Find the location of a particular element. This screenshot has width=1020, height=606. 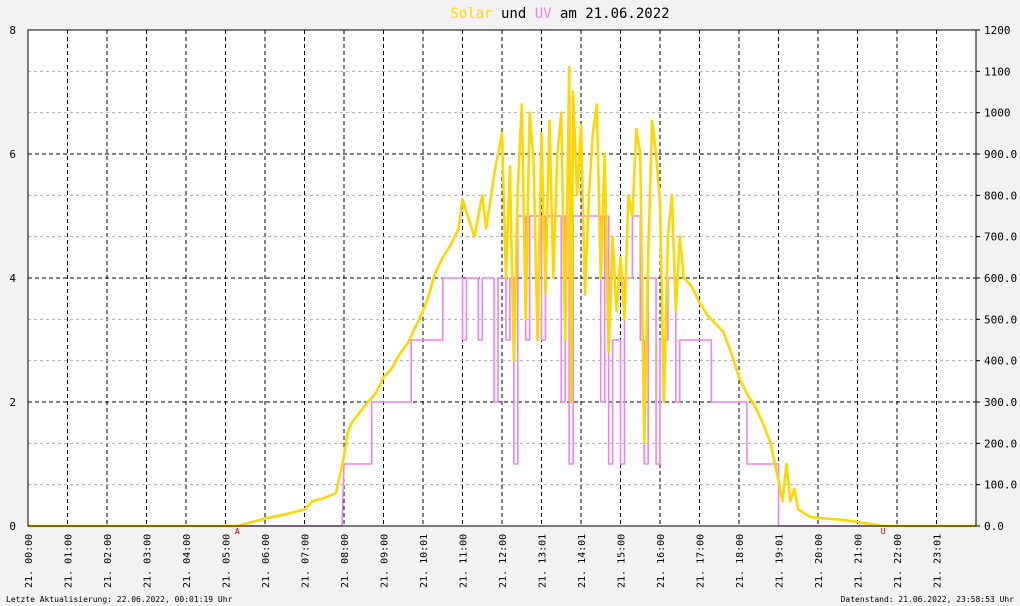

x-tick-label: 21. 04:00 is located at coordinates (187, 561).